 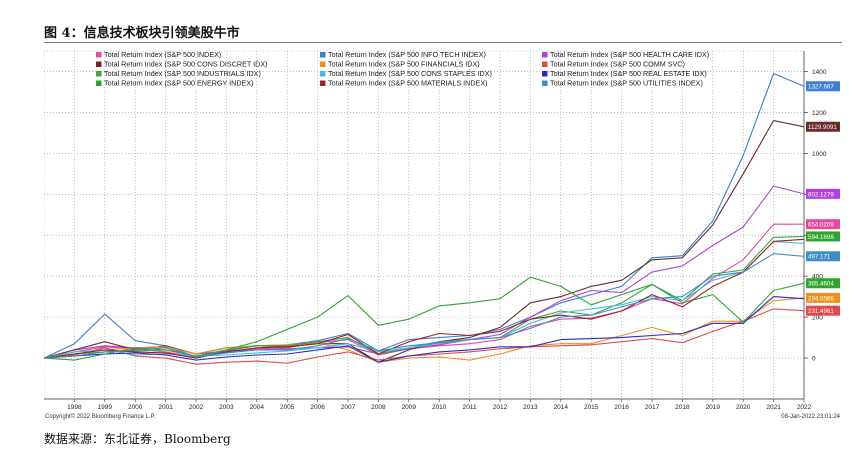 What do you see at coordinates (100, 416) in the screenshot?
I see `copyright-note: Copyright© 2022 Bloomberg Finance L.P.` at bounding box center [100, 416].